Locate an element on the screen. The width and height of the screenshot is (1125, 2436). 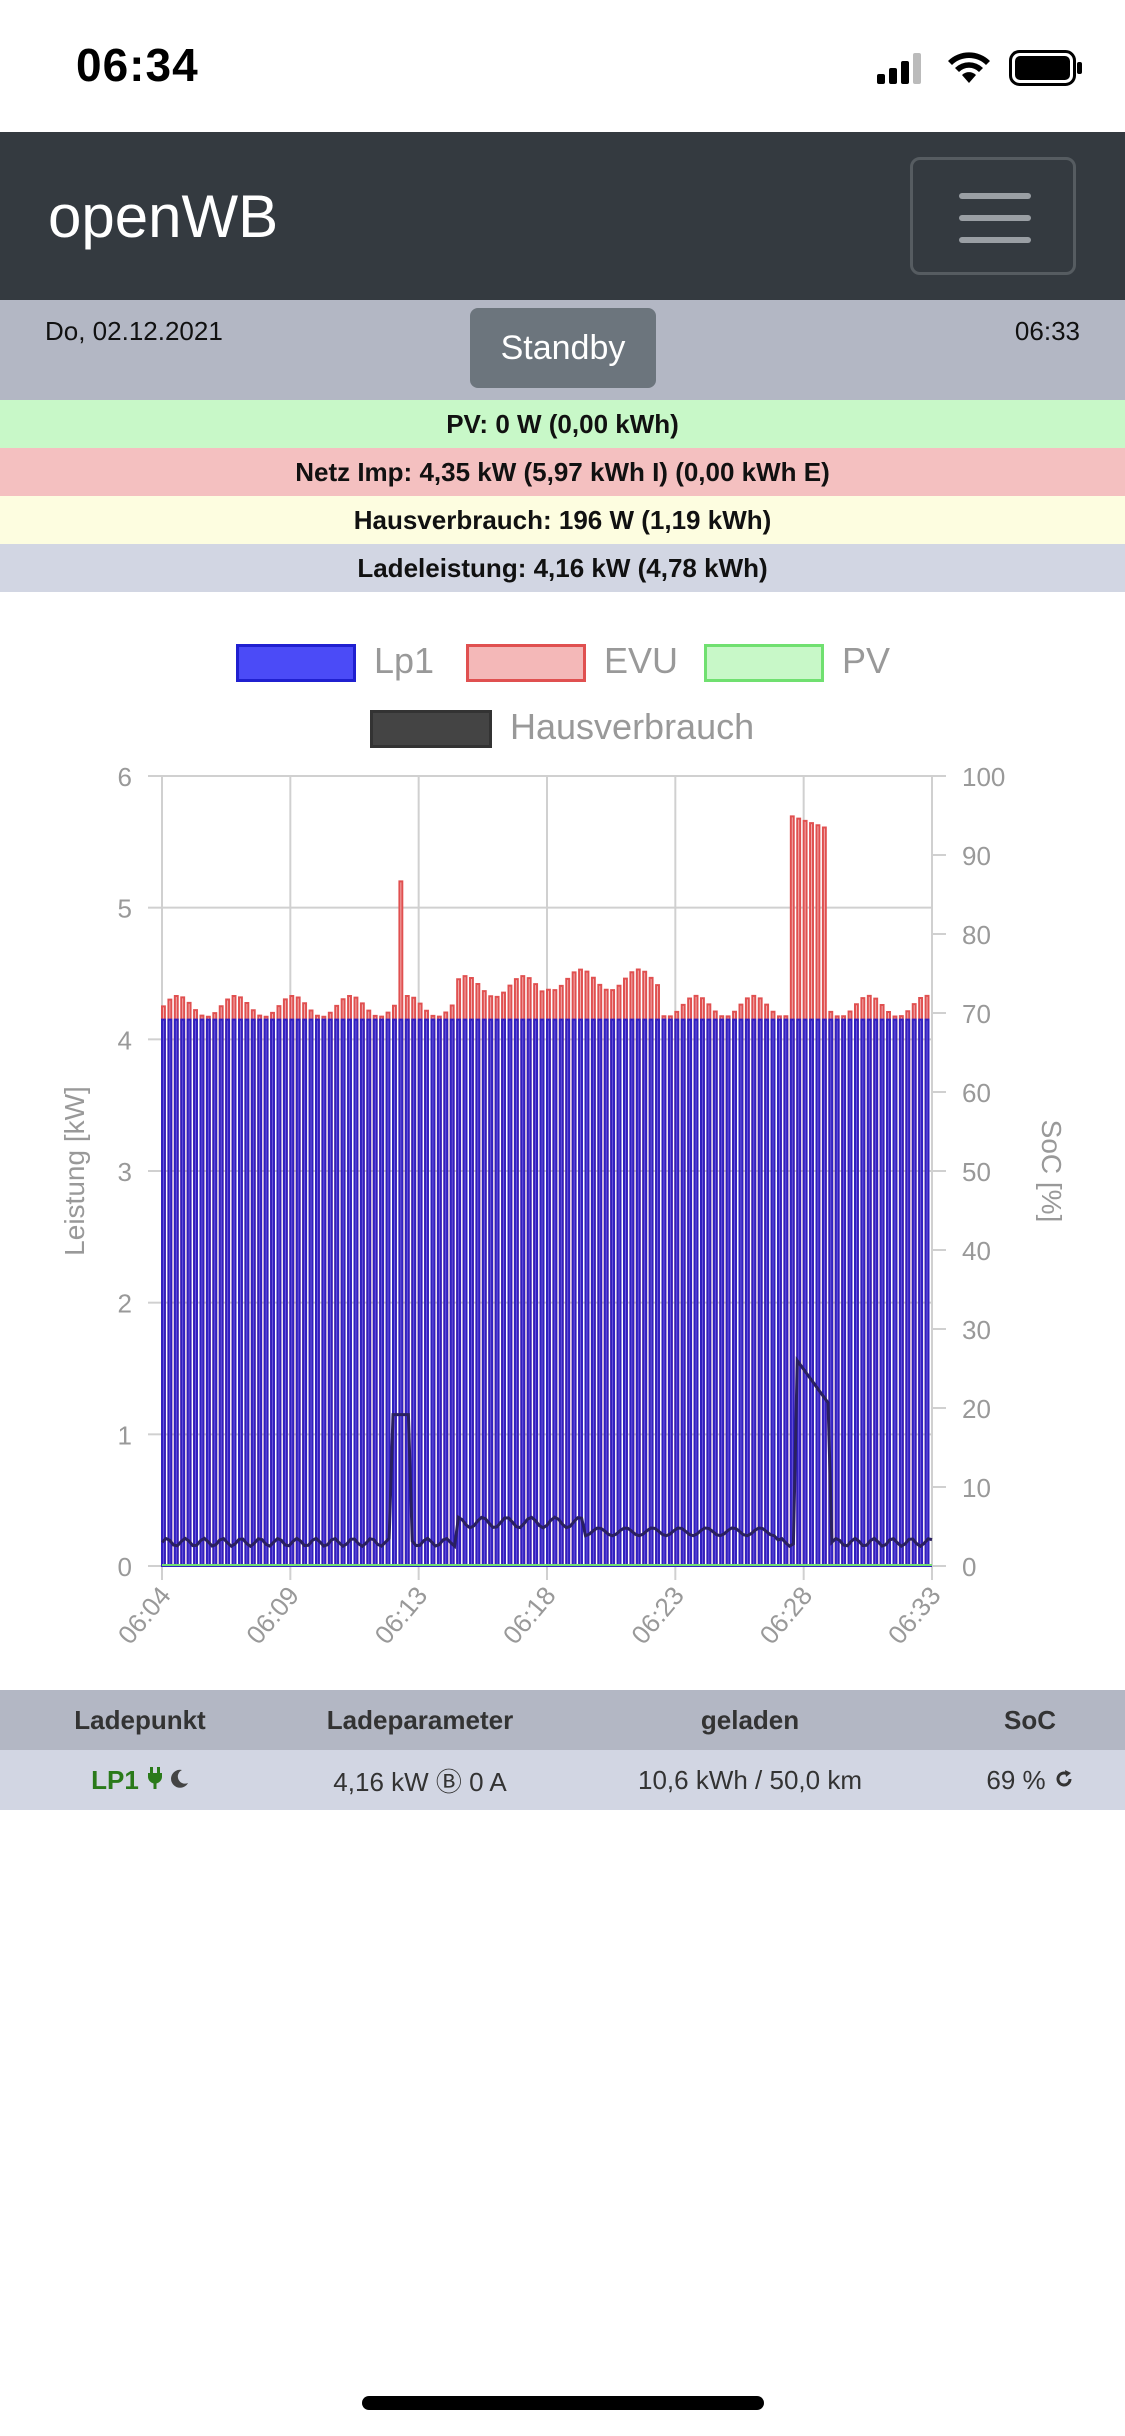
status-icons is located at coordinates (971, 70).